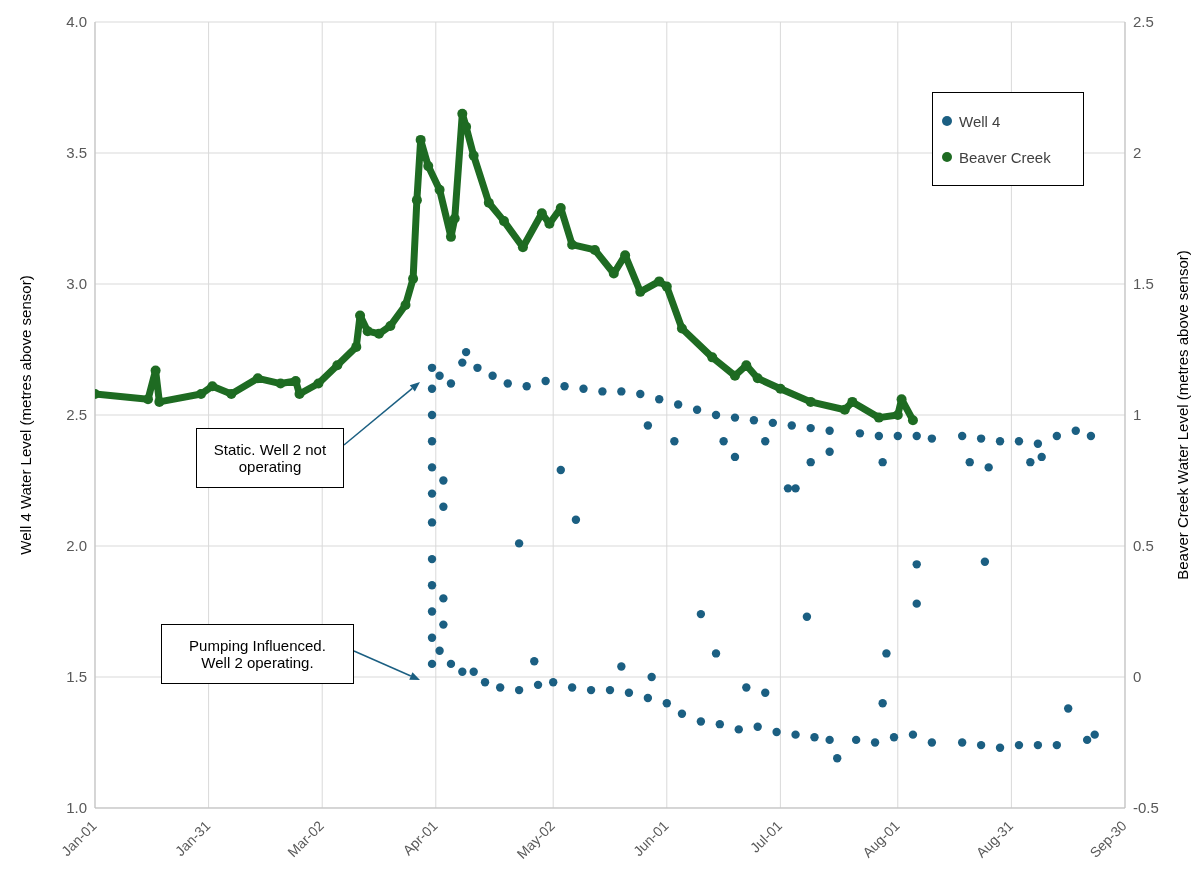 The height and width of the screenshot is (878, 1201). What do you see at coordinates (1183, 415) in the screenshot?
I see `y2-axis-title: Beaver Creek Water Level (metres above sensor)` at bounding box center [1183, 415].